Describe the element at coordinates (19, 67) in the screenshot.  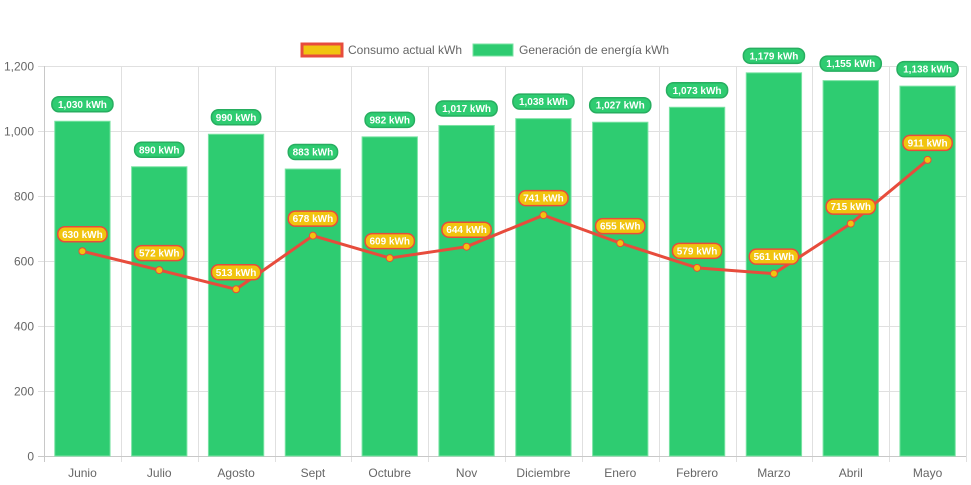
I see `y-tick-label: 1,200` at that location.